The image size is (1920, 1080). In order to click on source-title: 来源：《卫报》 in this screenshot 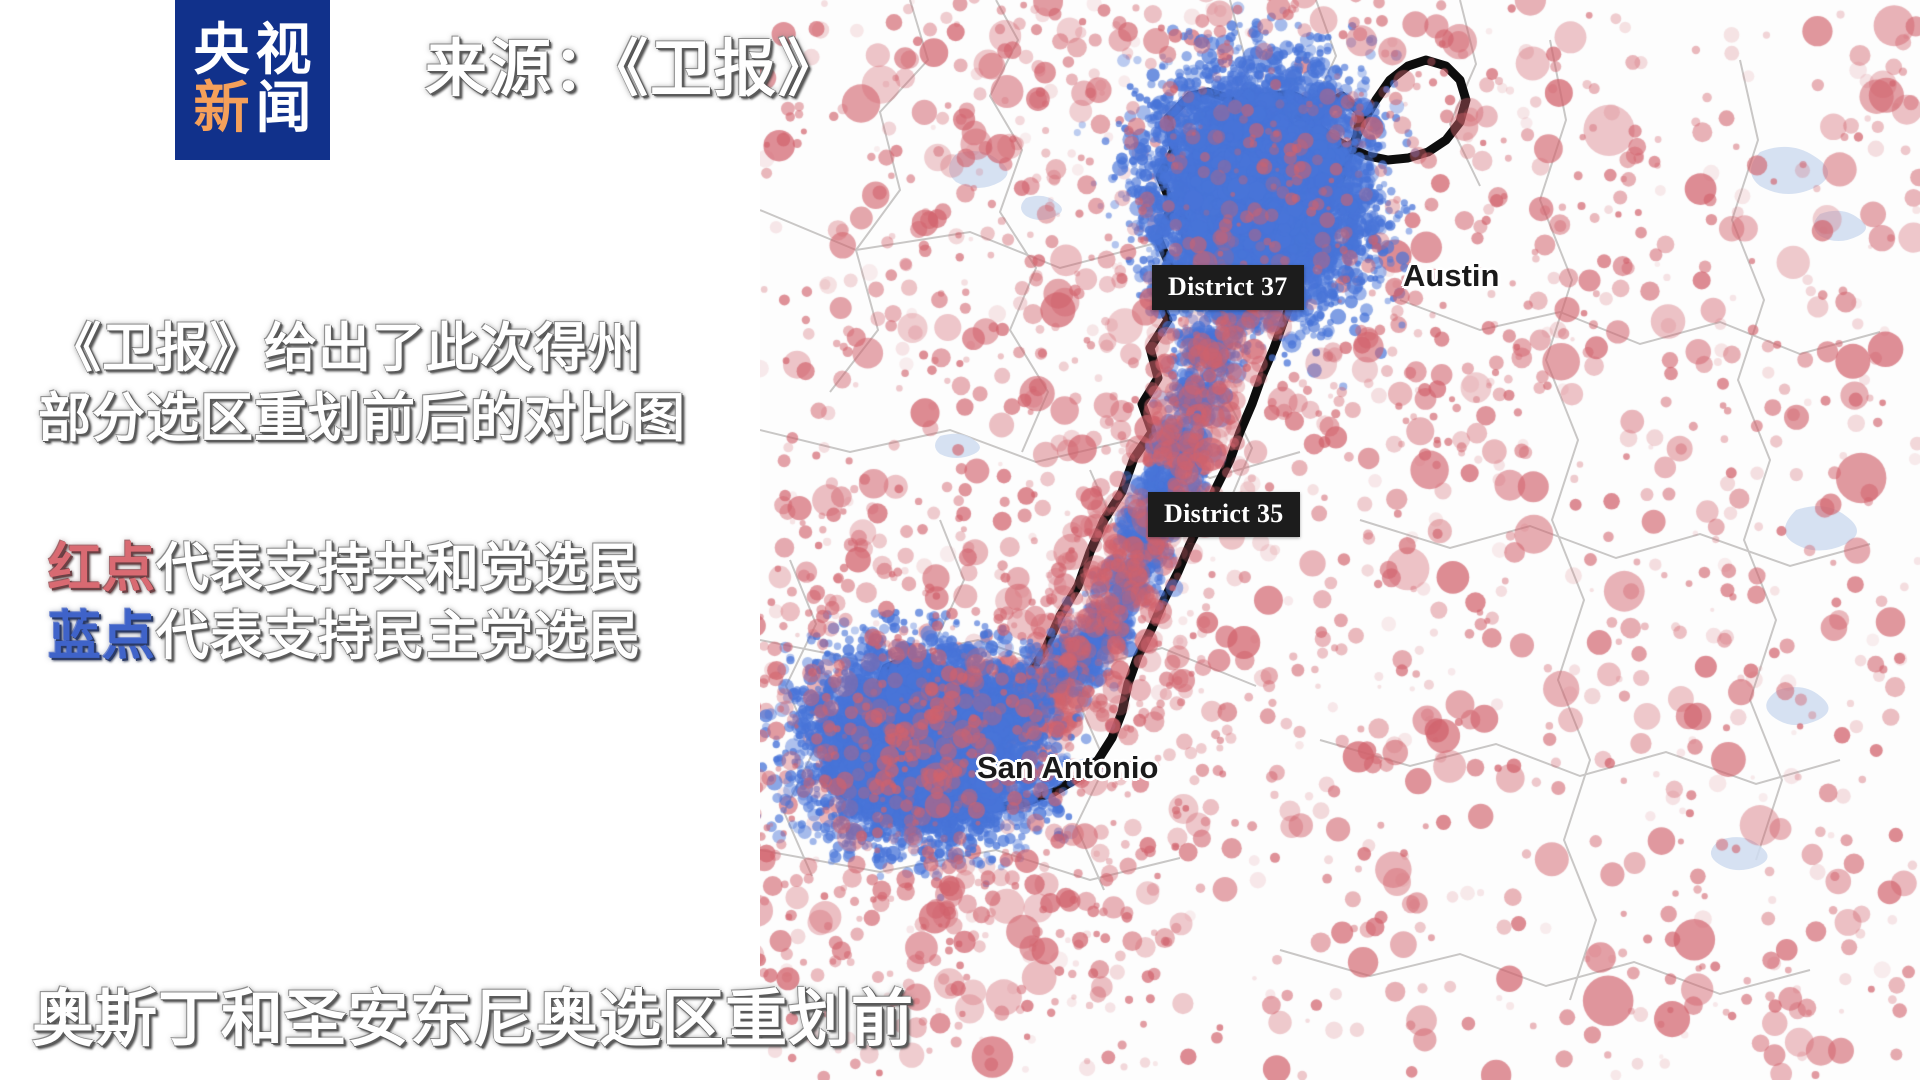, I will do `click(634, 68)`.